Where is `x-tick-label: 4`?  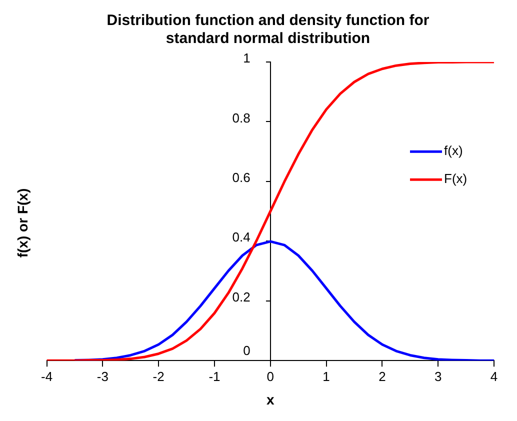
x-tick-label: 4 is located at coordinates (494, 376).